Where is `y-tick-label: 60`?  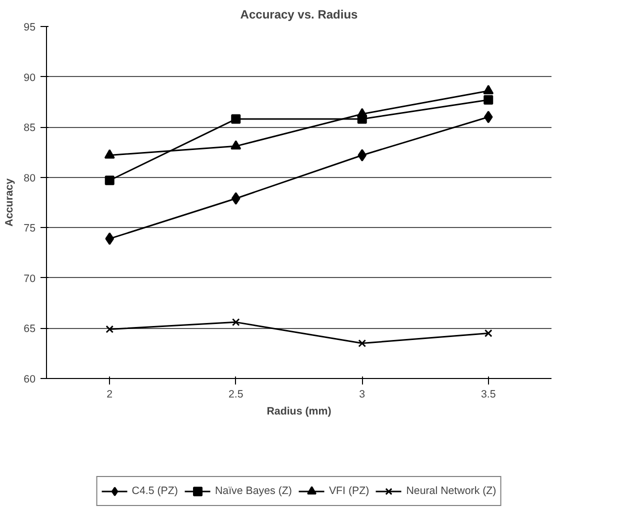
y-tick-label: 60 is located at coordinates (30, 380).